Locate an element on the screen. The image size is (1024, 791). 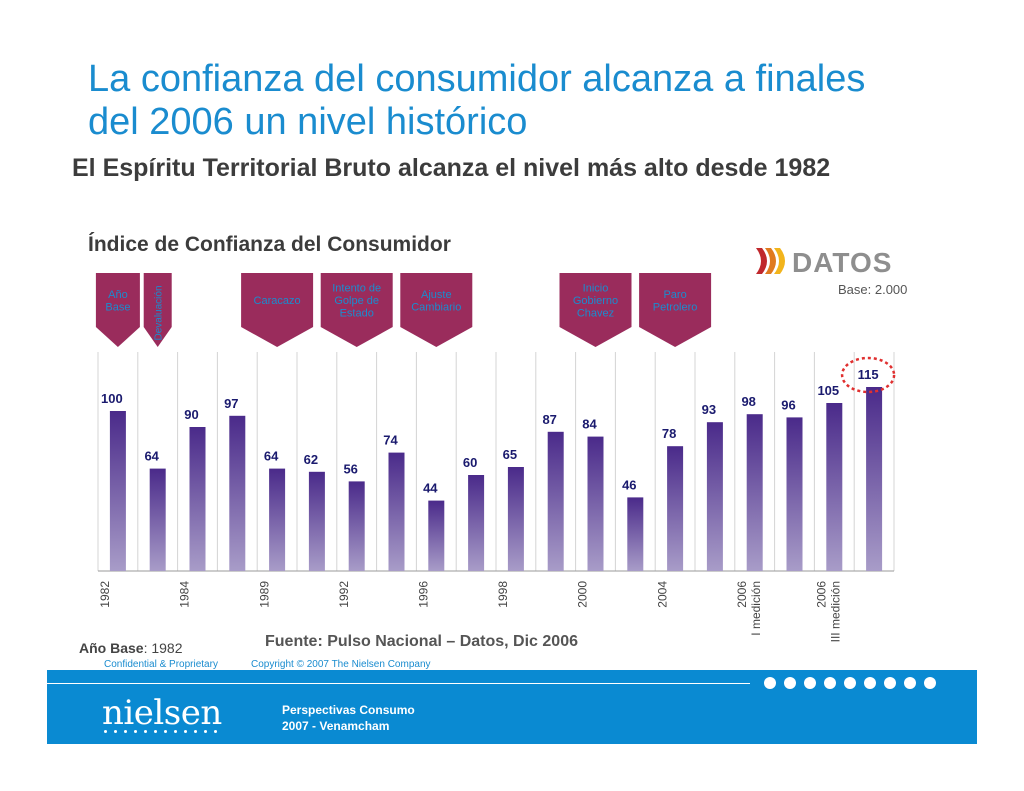
value-label: 62 is located at coordinates (311, 459).